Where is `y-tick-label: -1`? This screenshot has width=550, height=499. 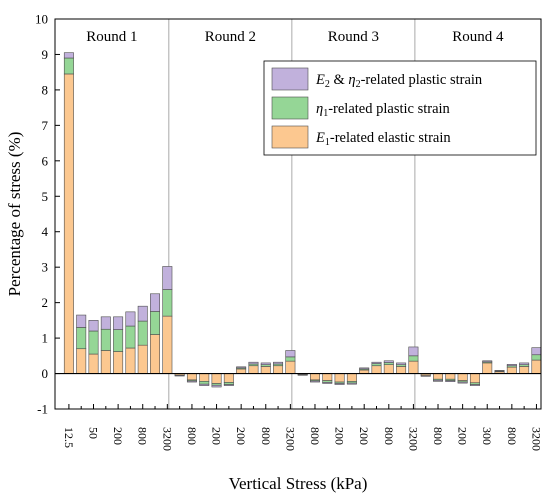
y-tick-label: -1 is located at coordinates (42, 409).